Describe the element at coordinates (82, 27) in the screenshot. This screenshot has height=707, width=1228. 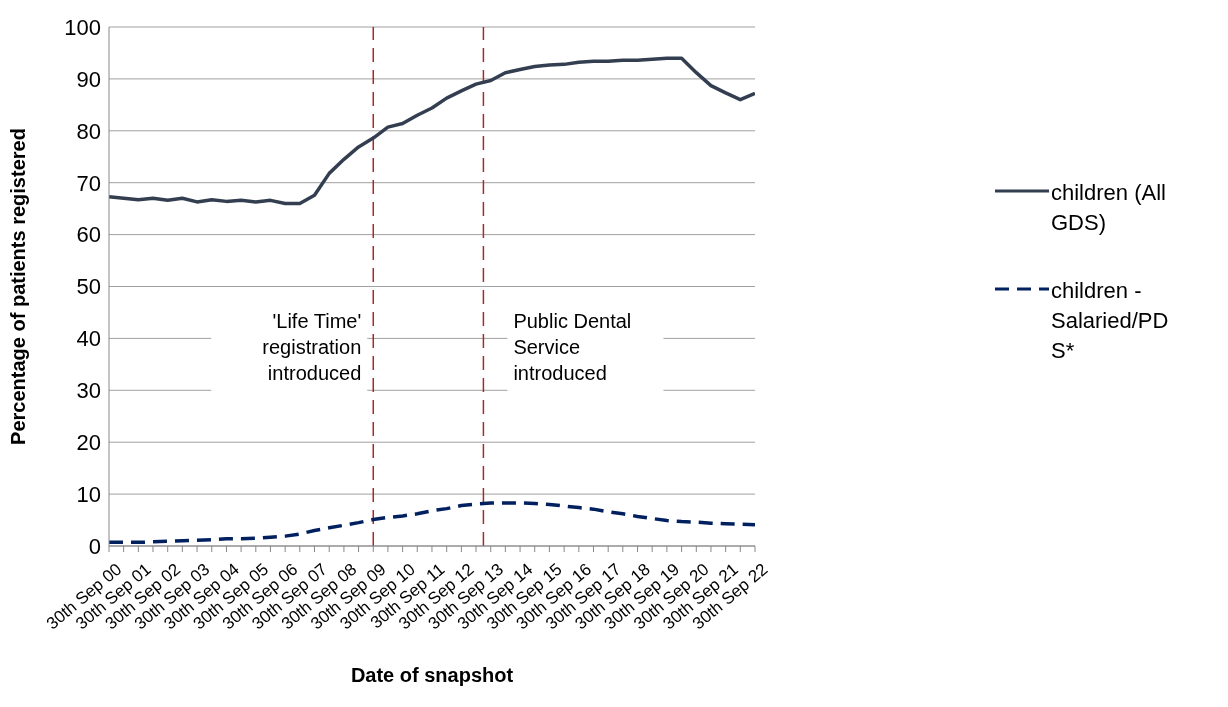
I see `y-tick-label: 100` at that location.